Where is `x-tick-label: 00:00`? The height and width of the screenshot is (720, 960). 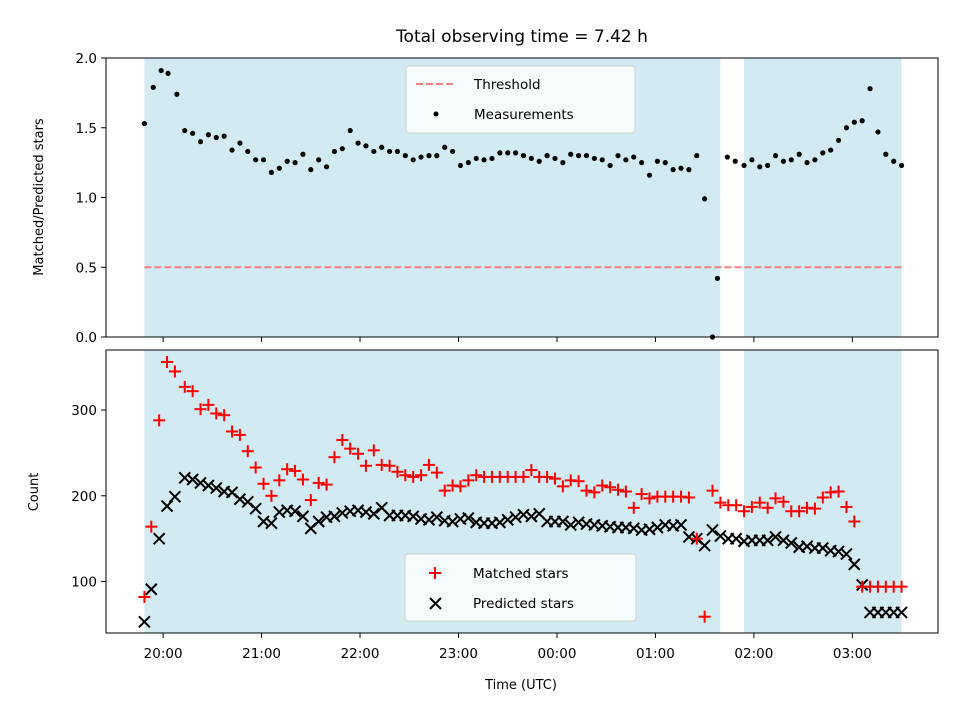
x-tick-label: 00:00 is located at coordinates (557, 654).